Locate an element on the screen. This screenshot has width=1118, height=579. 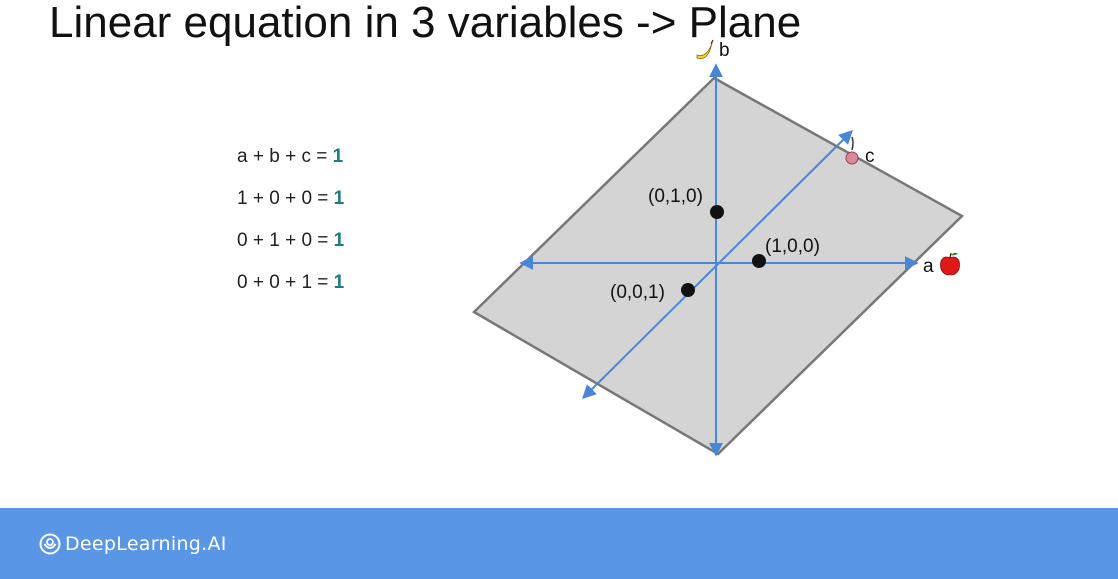
banana-icon is located at coordinates (705, 49).